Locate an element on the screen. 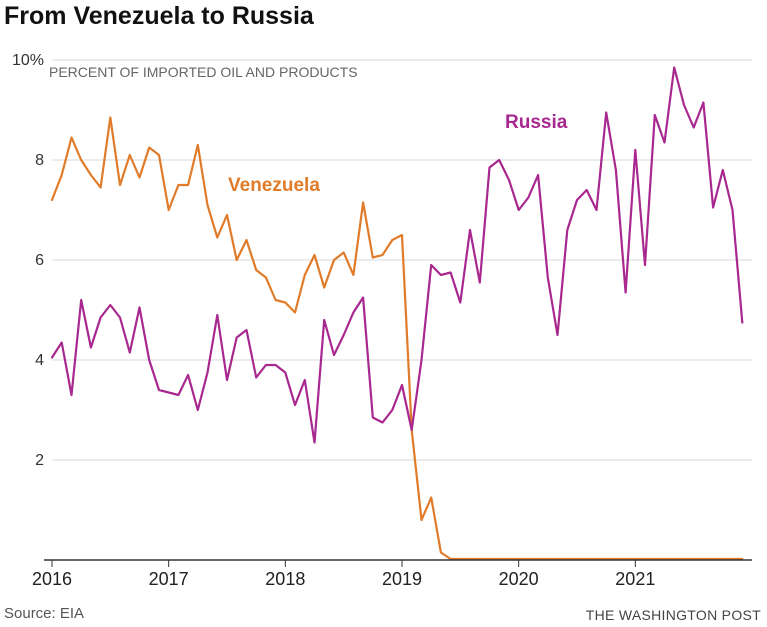  y-tick-label: 2 is located at coordinates (39, 460).